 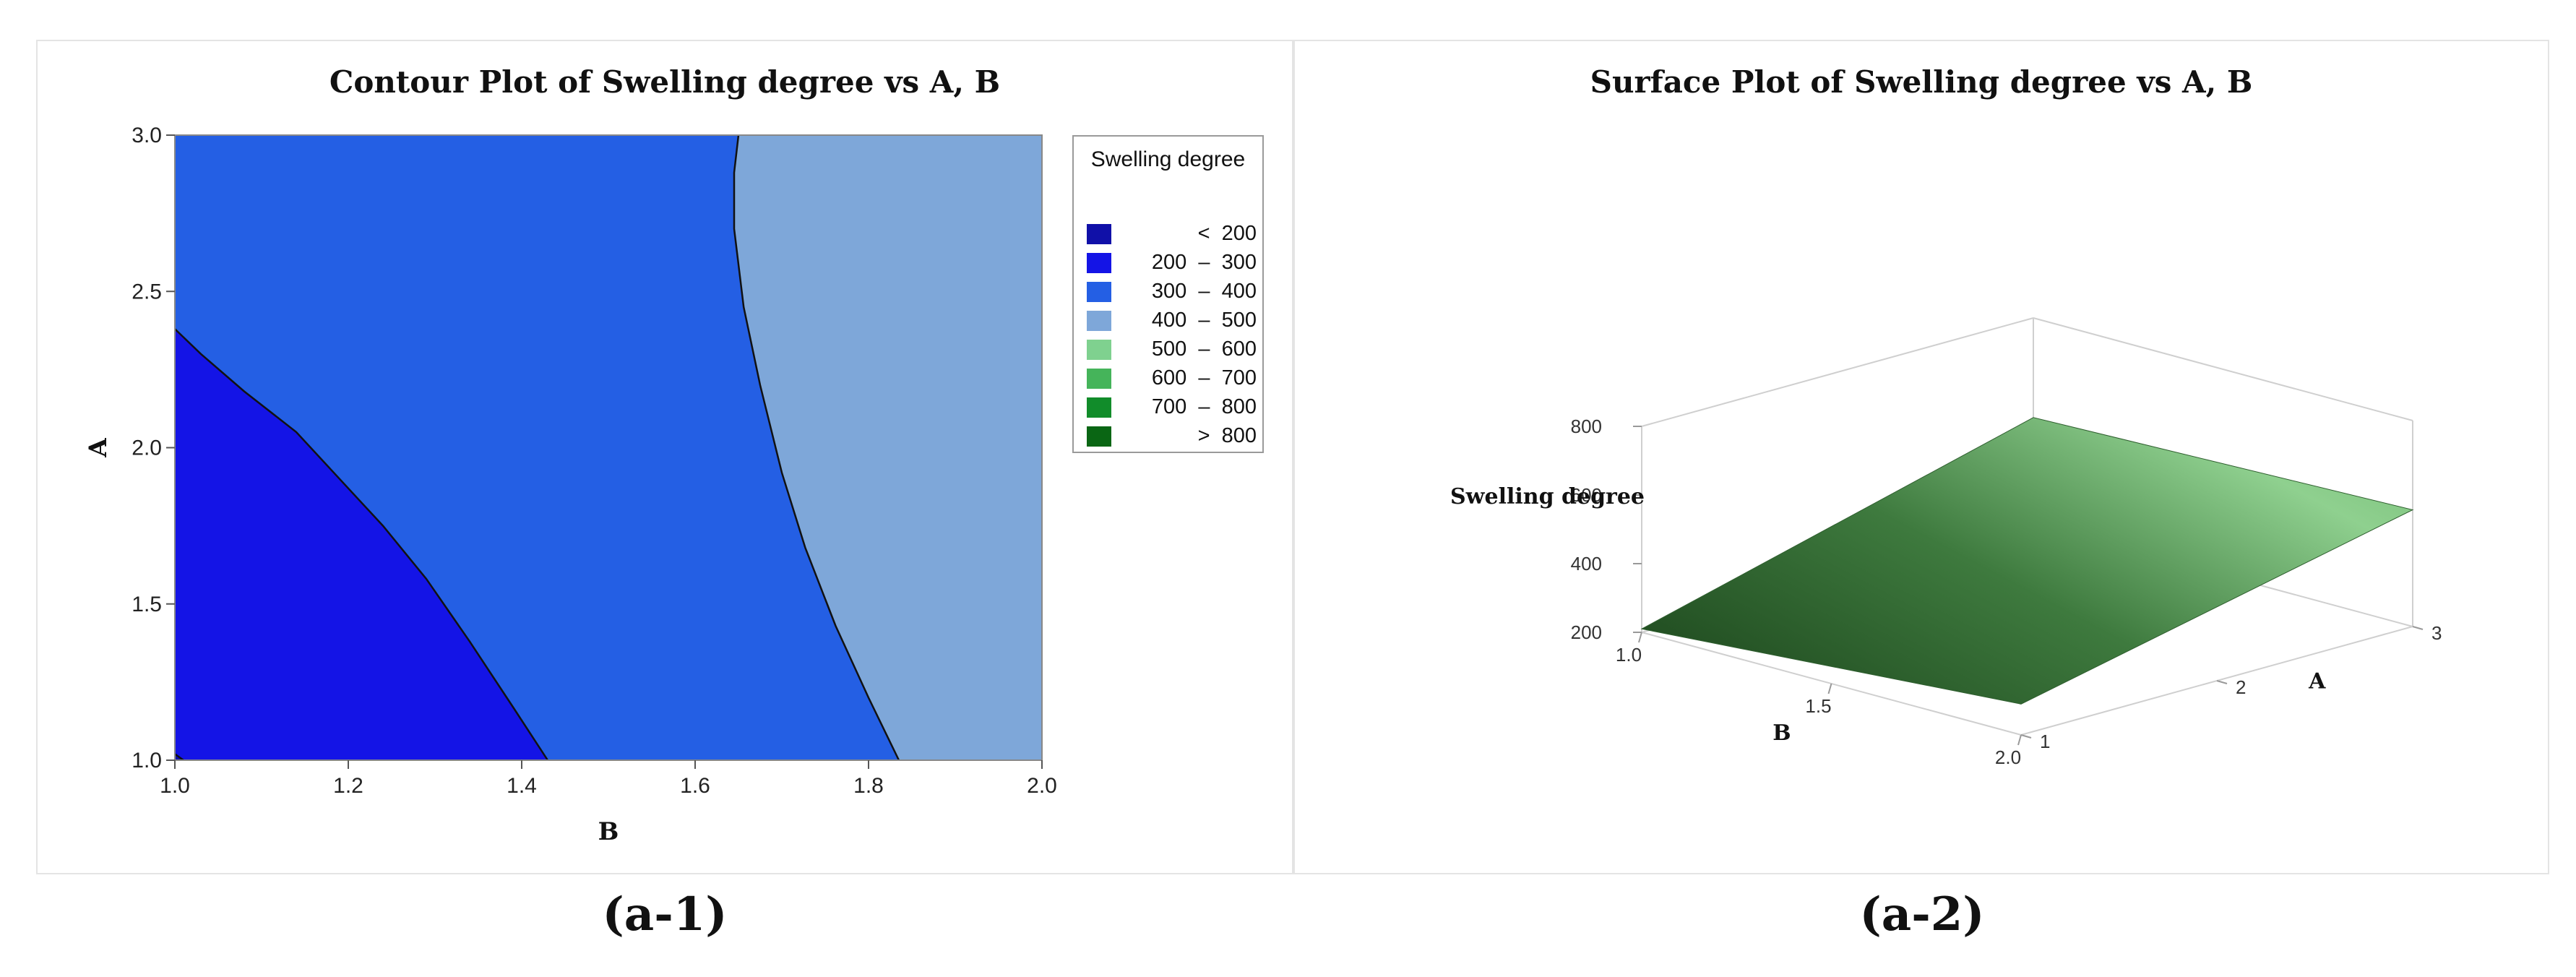 I want to click on caption-a2: (a-2), so click(x=1922, y=915).